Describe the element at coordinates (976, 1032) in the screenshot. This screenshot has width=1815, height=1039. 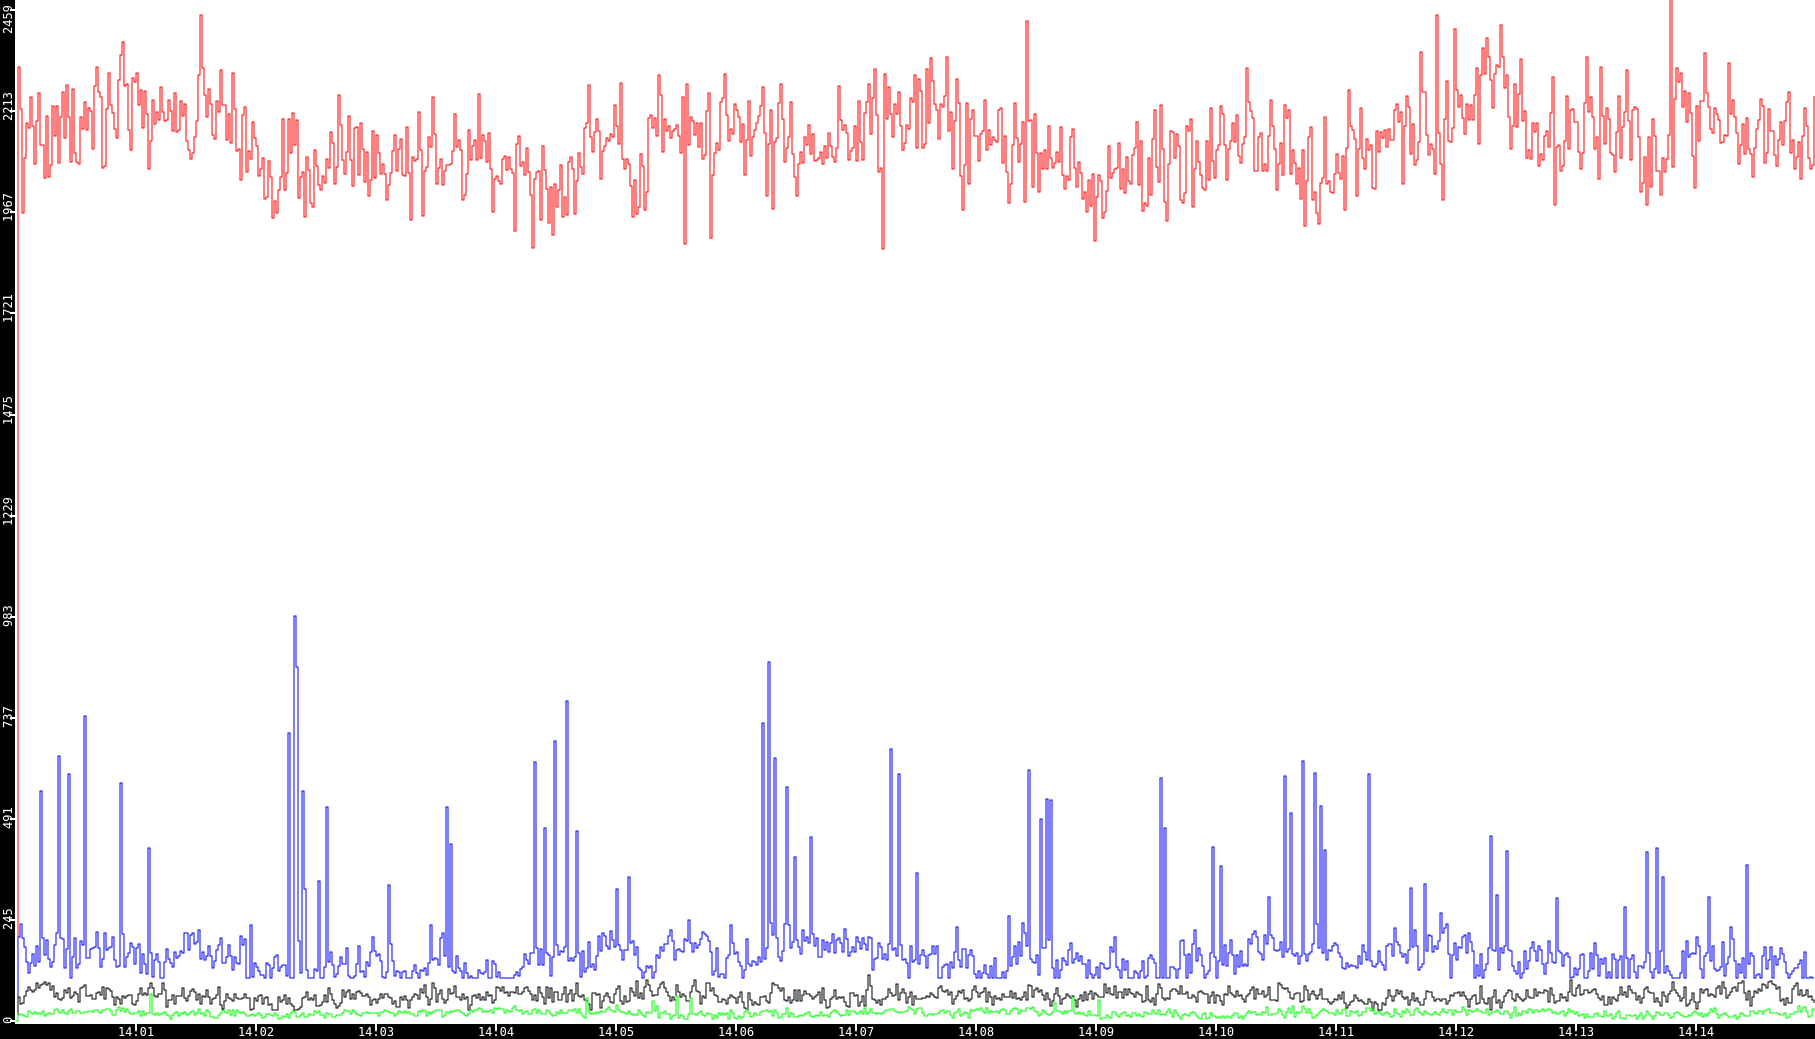
I see `x-tick-label: 14:08` at that location.